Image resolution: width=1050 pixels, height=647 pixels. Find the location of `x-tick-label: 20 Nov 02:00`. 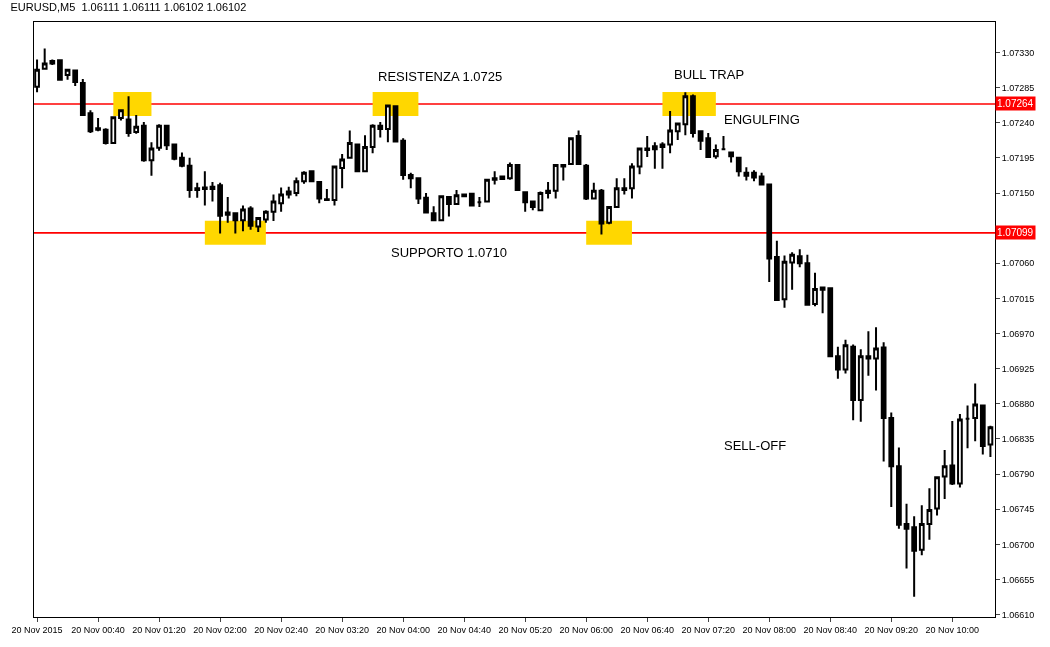

x-tick-label: 20 Nov 02:00 is located at coordinates (220, 629).